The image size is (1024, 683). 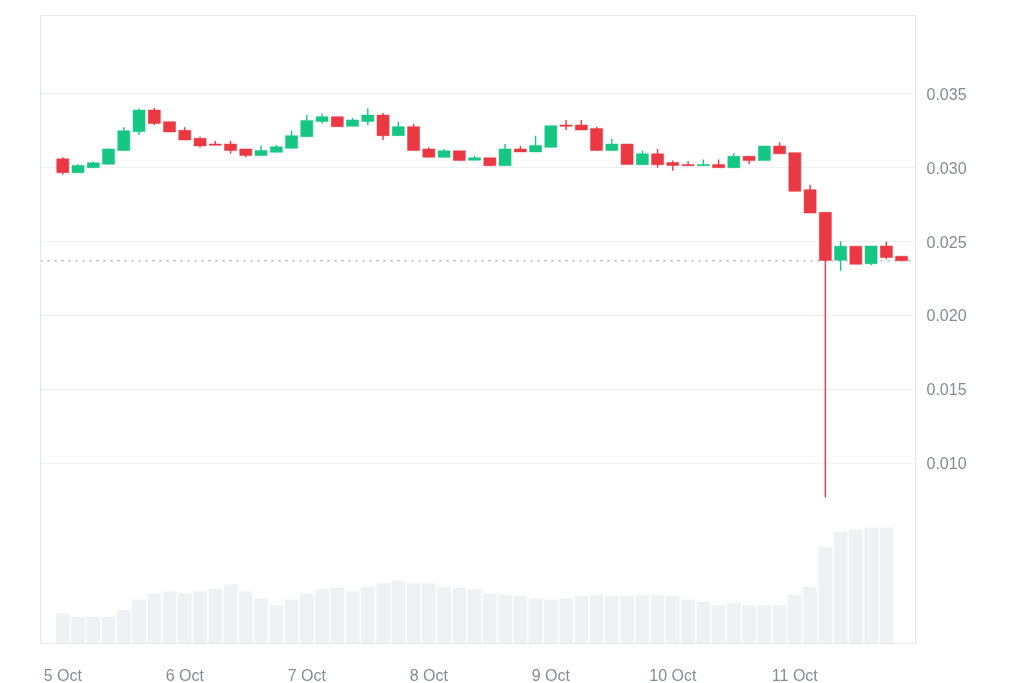 What do you see at coordinates (185, 674) in the screenshot?
I see `x-tick-label: 6 Oct` at bounding box center [185, 674].